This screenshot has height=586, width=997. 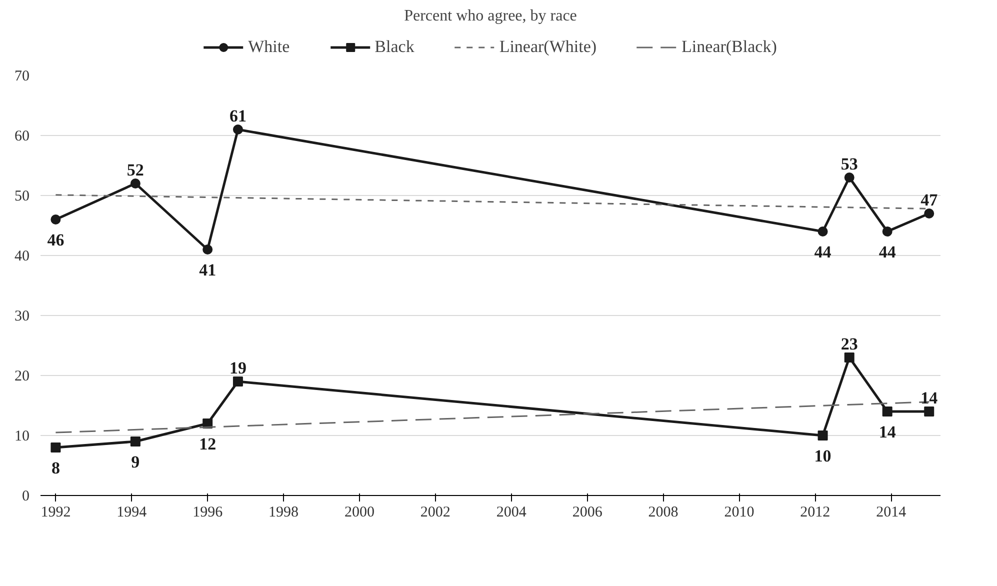 I want to click on data-label: 41, so click(x=207, y=270).